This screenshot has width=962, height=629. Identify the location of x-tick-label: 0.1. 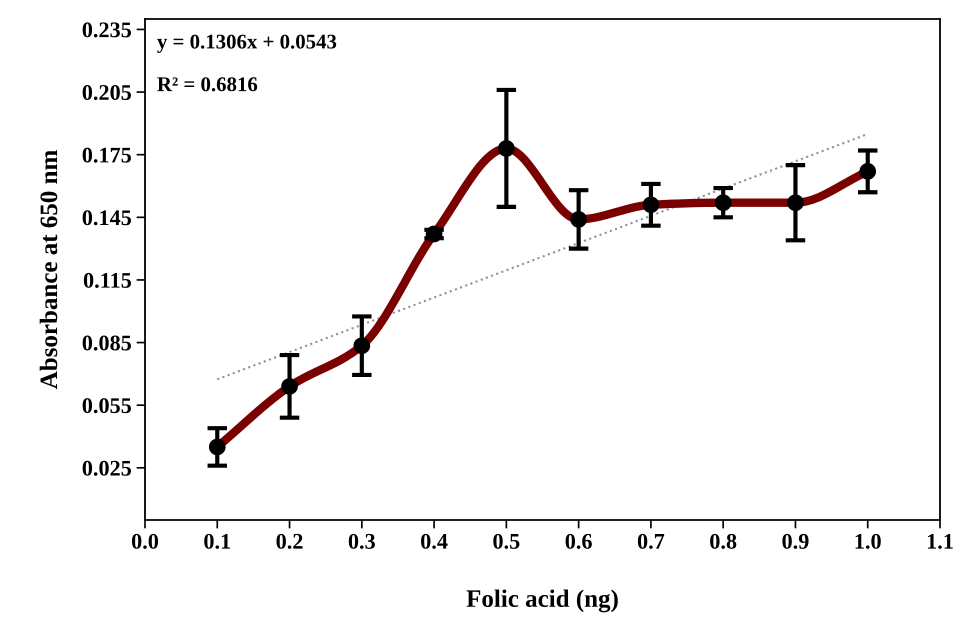
(217, 541).